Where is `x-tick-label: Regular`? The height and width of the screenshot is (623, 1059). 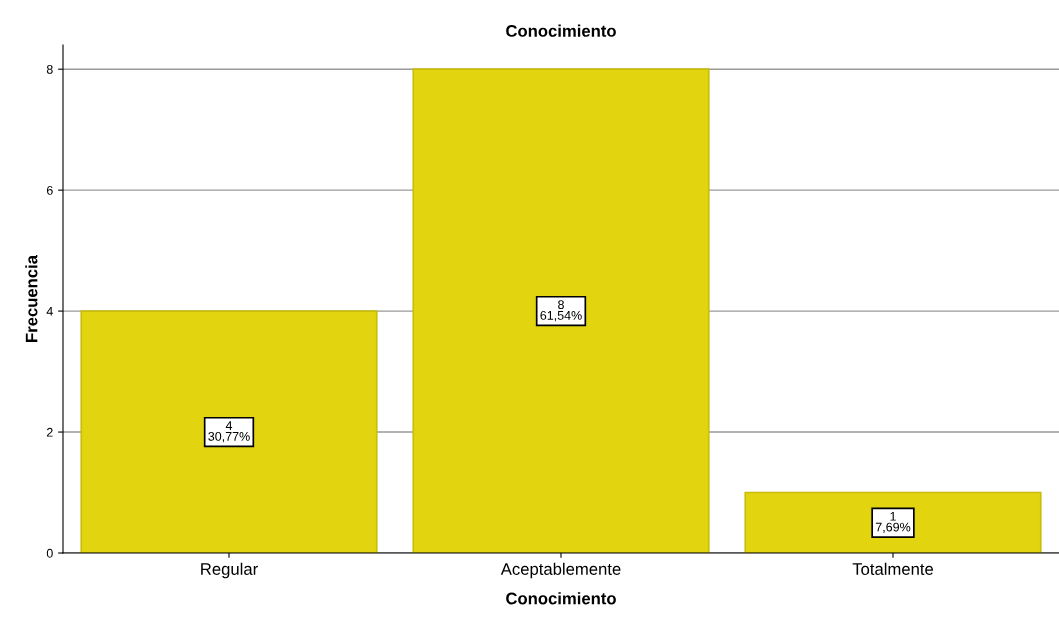 x-tick-label: Regular is located at coordinates (229, 570).